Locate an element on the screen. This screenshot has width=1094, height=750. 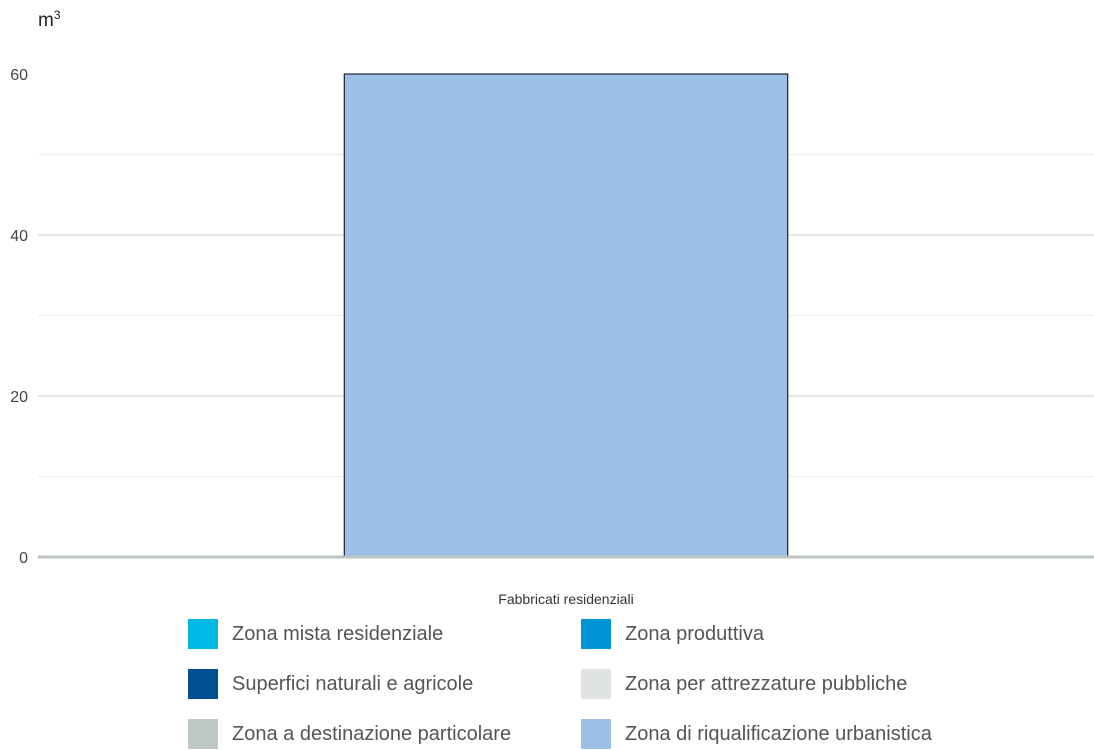
legend-item: Zona di riqualificazione urbanistica is located at coordinates (756, 734).